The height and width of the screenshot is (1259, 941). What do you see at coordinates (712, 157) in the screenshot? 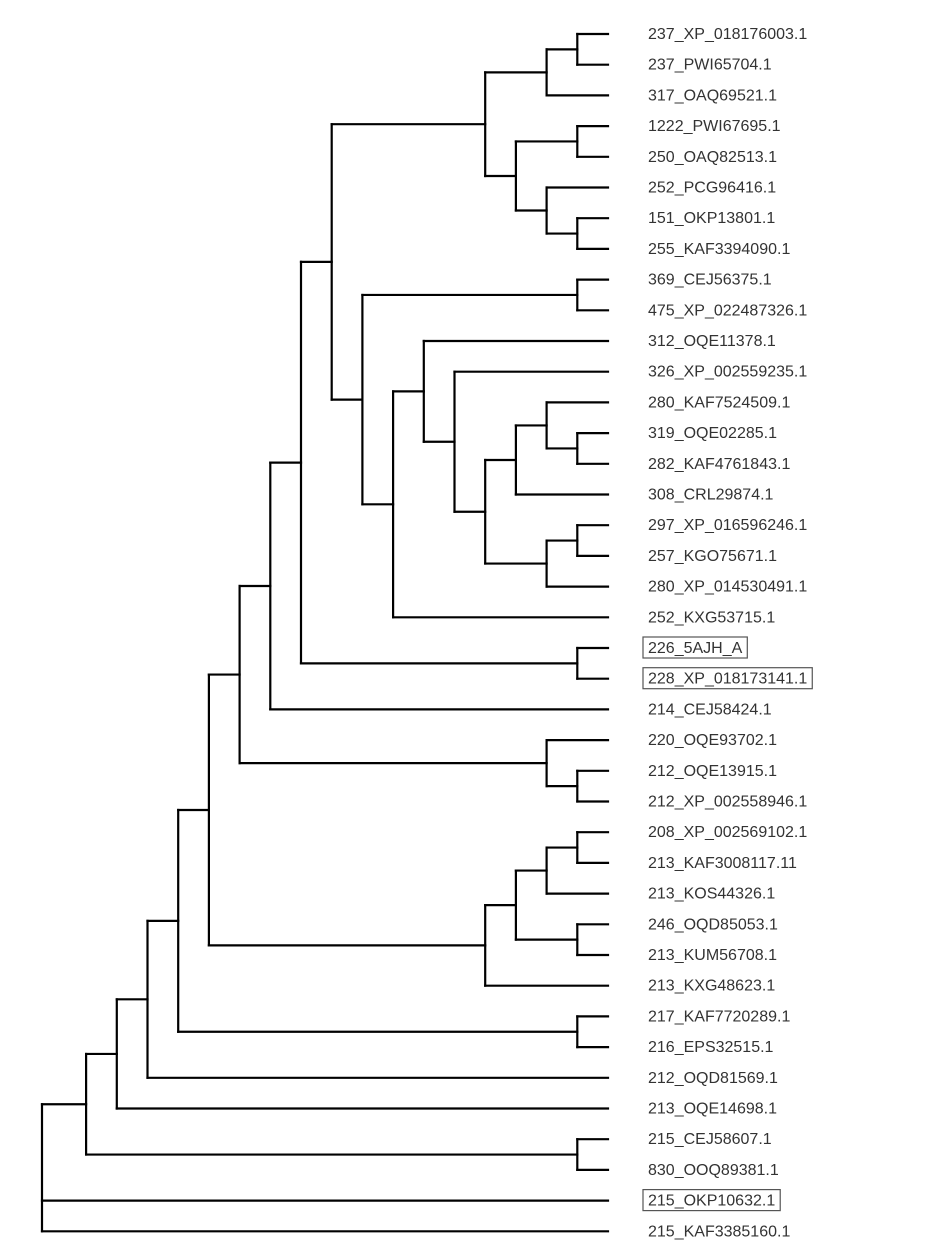
I see `tip-label: 250_OAQ82513.1` at bounding box center [712, 157].